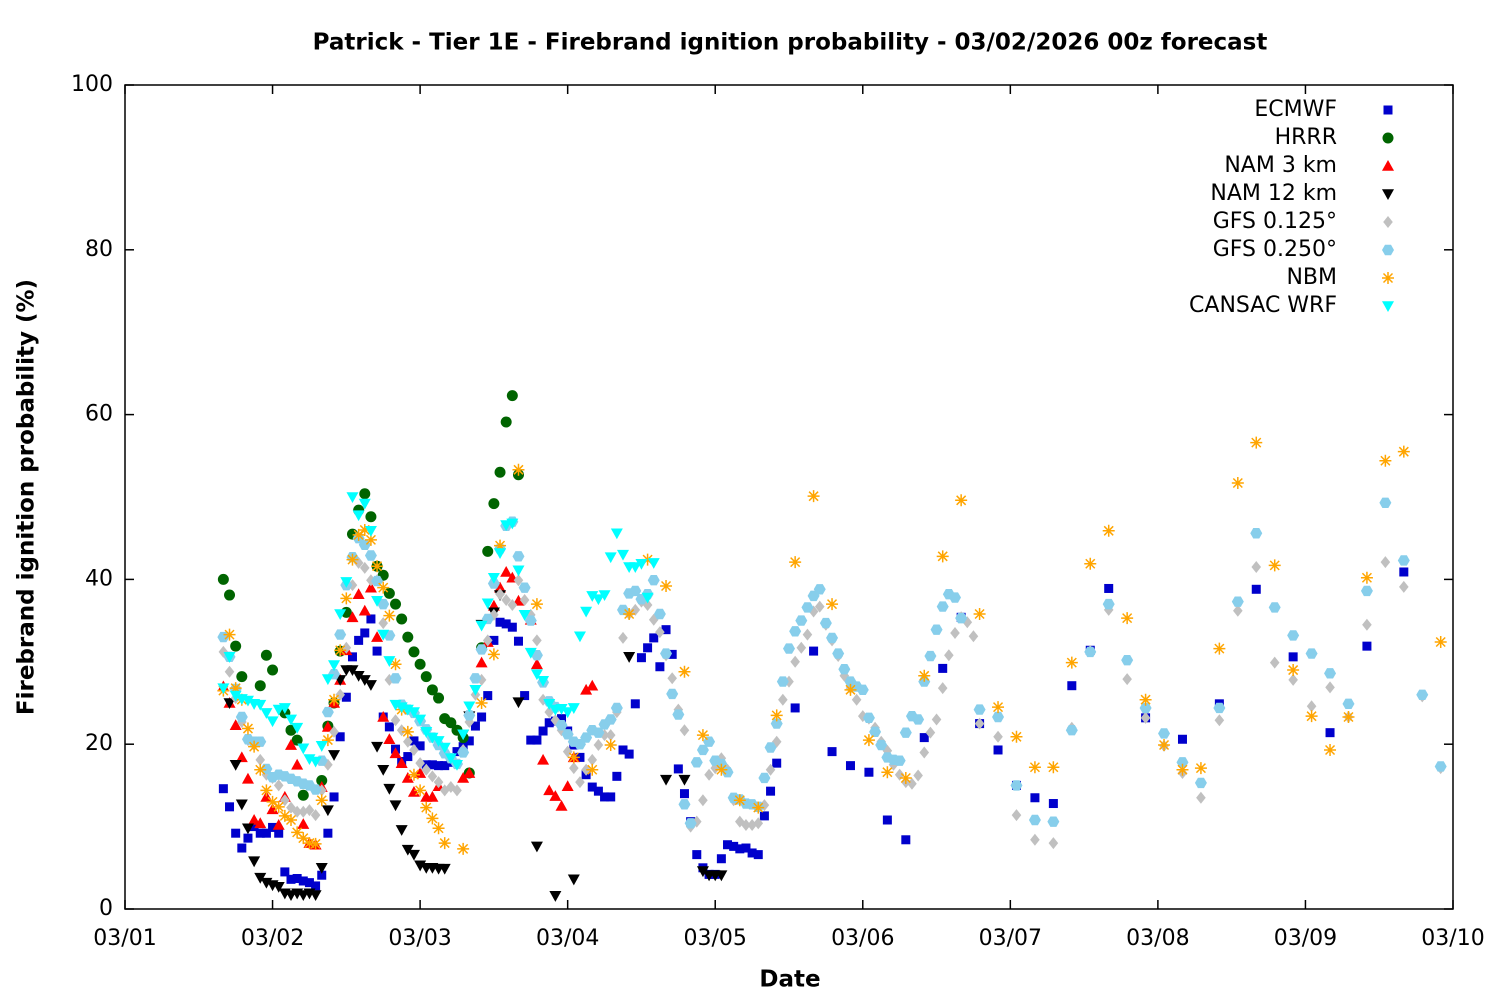 This screenshot has width=1500, height=1000. Describe the element at coordinates (99, 414) in the screenshot. I see `y-tick-label: 60` at that location.